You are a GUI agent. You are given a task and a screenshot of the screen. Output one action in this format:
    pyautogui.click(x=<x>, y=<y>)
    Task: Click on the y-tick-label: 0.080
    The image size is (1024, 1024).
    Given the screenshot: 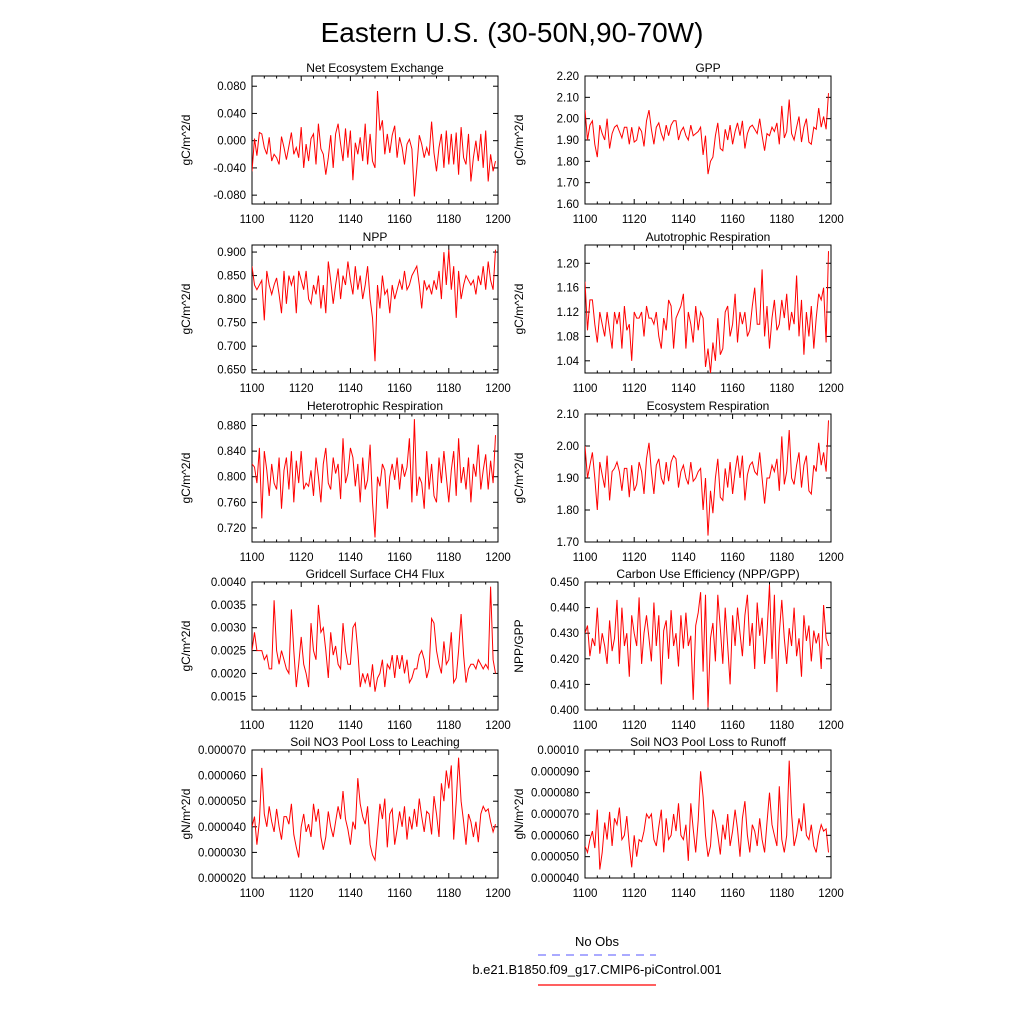 What is the action you would take?
    pyautogui.click(x=231, y=87)
    